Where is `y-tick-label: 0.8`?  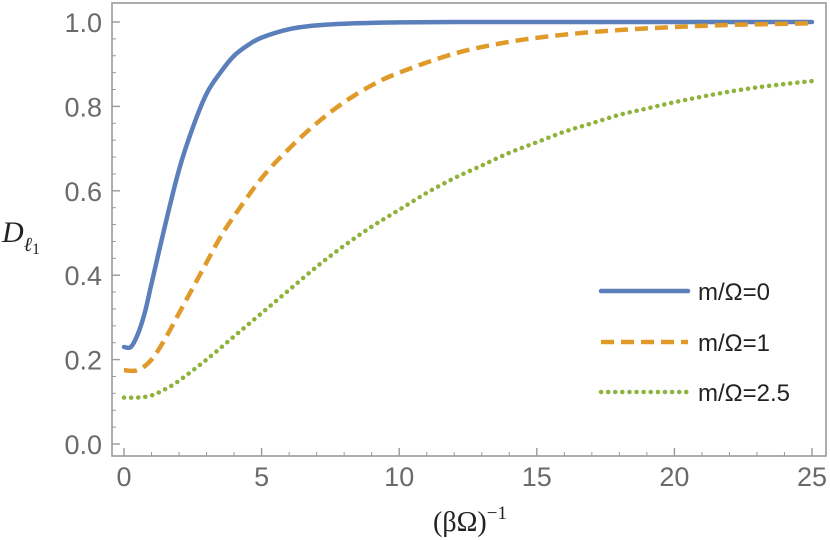
y-tick-label: 0.8 is located at coordinates (83, 107).